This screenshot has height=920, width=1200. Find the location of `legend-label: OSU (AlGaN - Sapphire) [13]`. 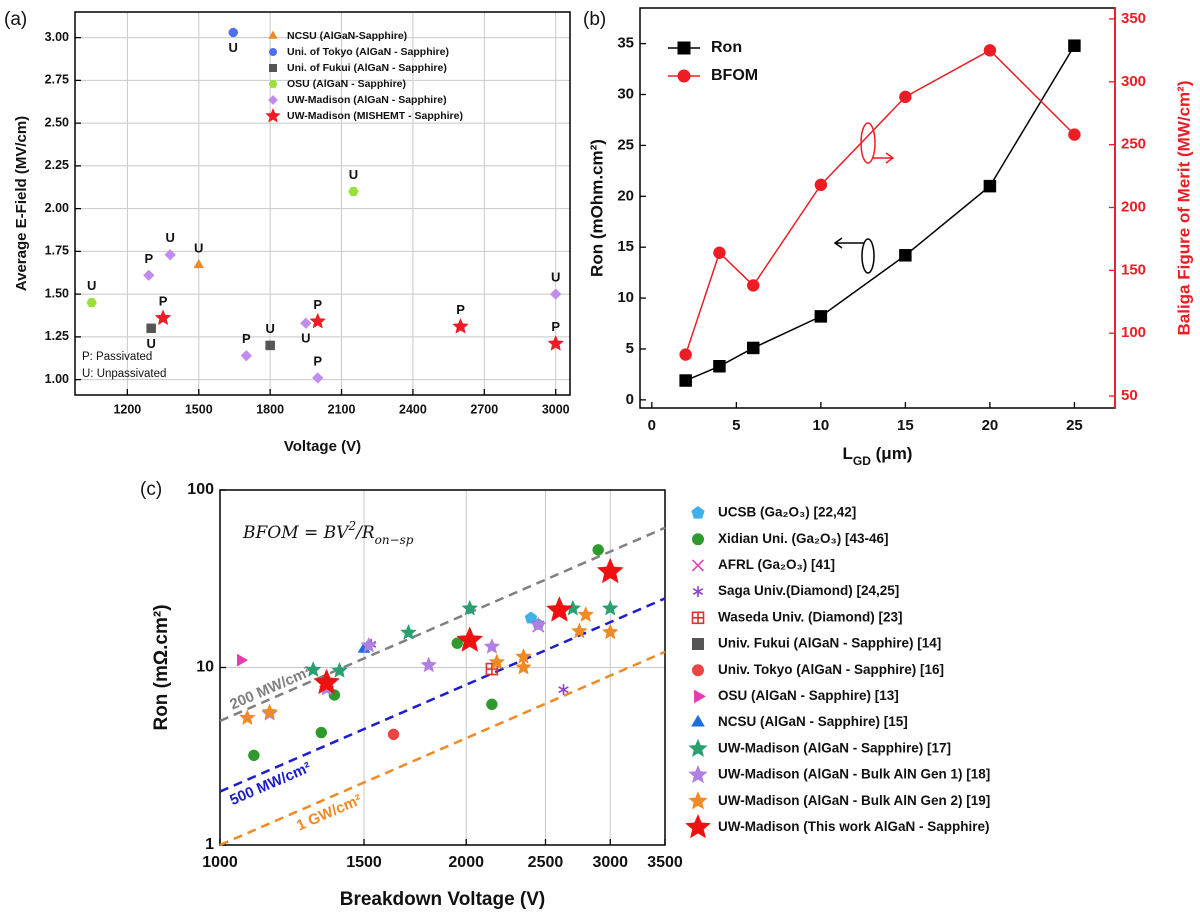

legend-label: OSU (AlGaN - Sapphire) [13] is located at coordinates (808, 695).